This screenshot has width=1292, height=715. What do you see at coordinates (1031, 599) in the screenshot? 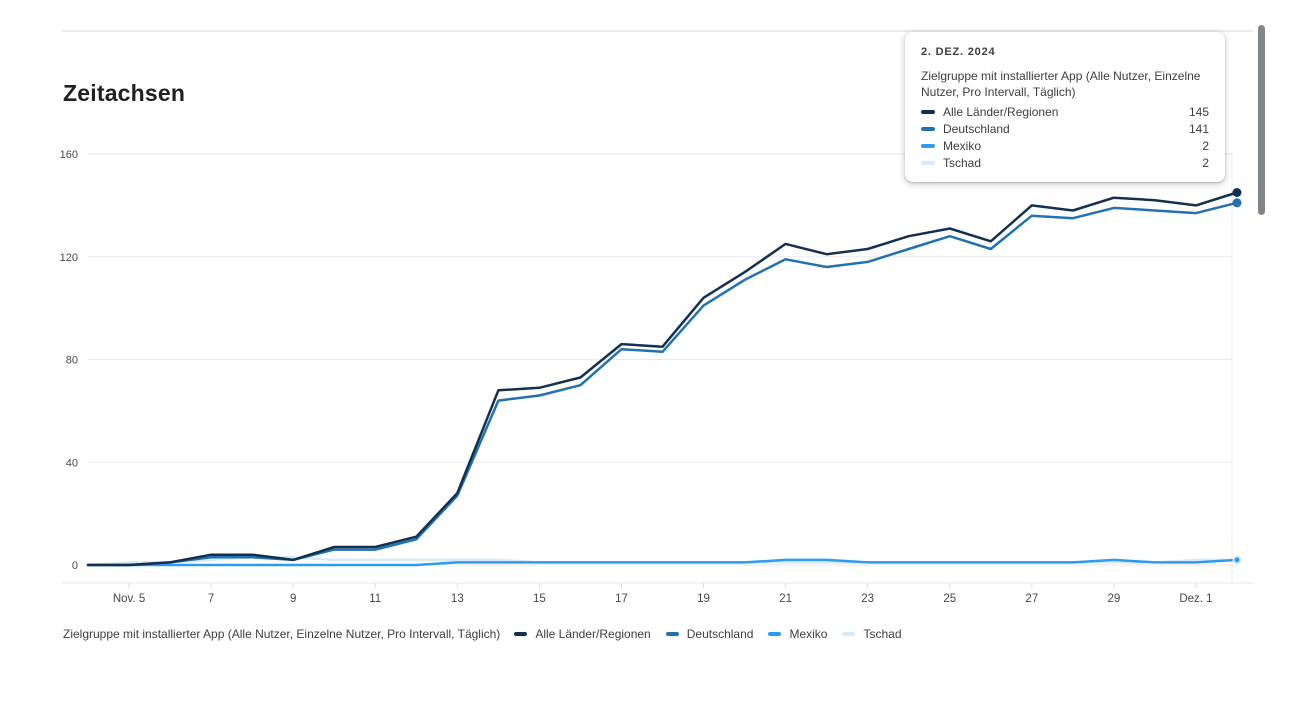
I see `x-tick-label: 27` at bounding box center [1031, 599].